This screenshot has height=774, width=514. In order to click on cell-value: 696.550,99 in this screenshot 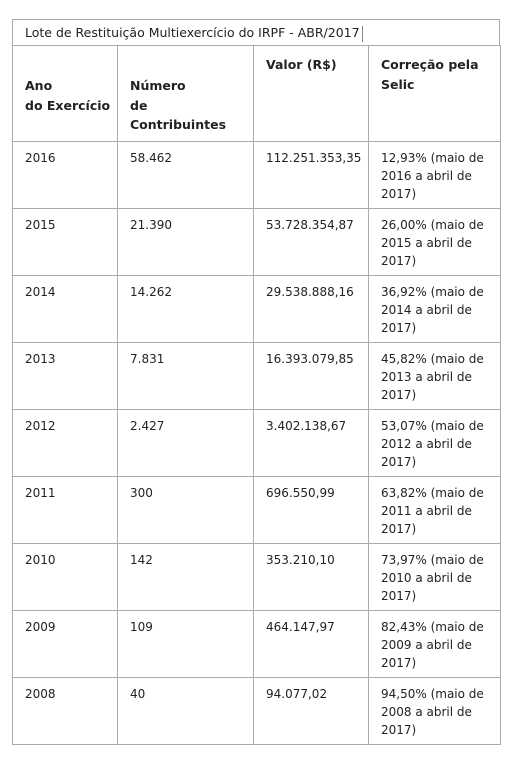, I will do `click(311, 510)`.